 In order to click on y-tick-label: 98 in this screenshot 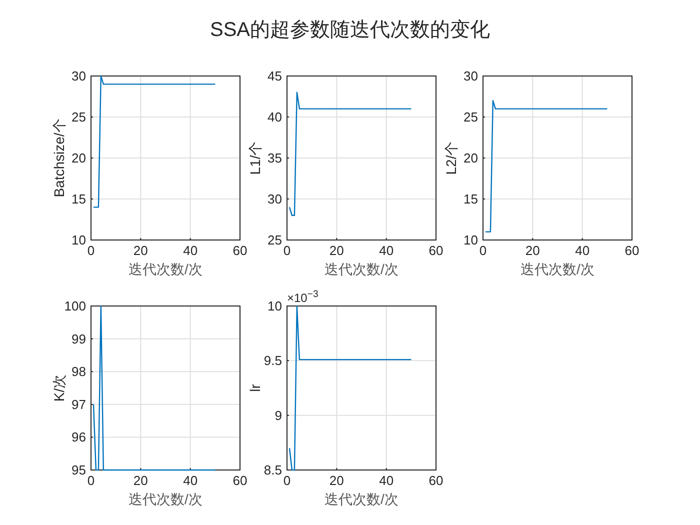, I will do `click(79, 372)`.